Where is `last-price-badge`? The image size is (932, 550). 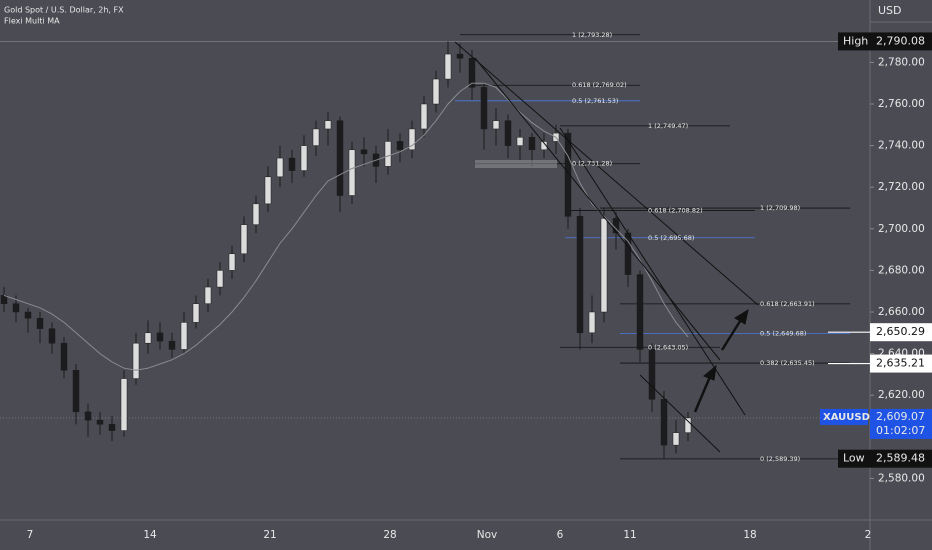 last-price-badge is located at coordinates (901, 423).